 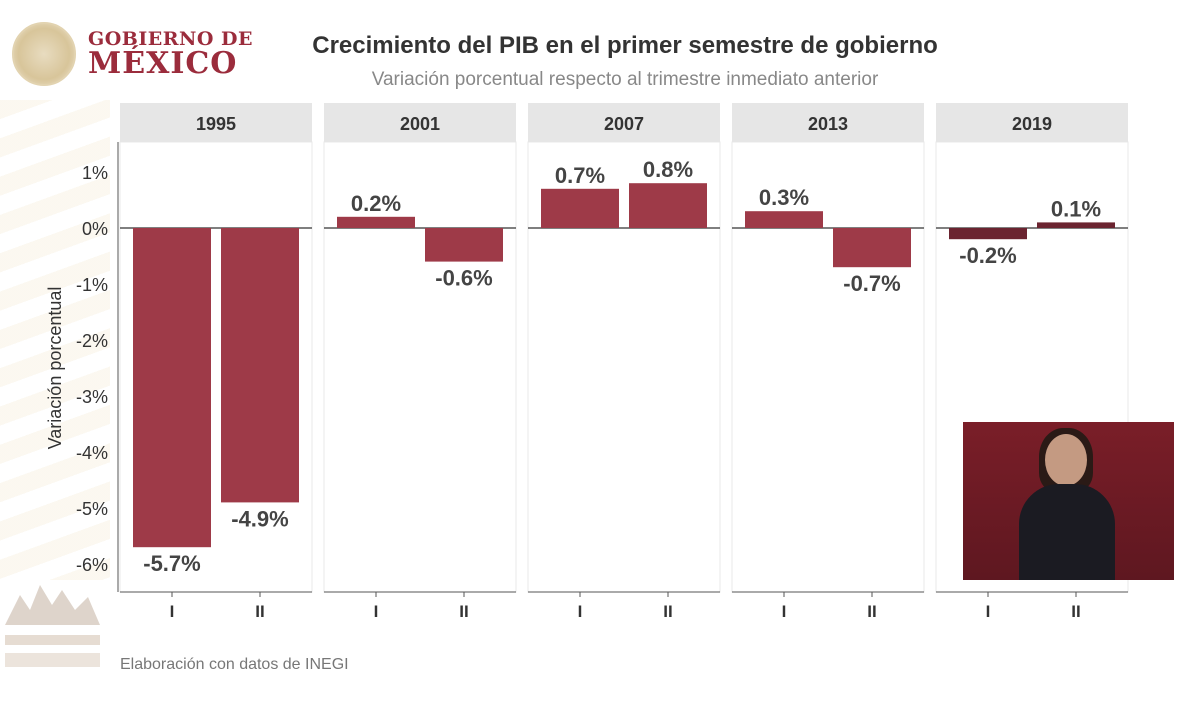 What do you see at coordinates (988, 234) in the screenshot?
I see `bar-2019-I` at bounding box center [988, 234].